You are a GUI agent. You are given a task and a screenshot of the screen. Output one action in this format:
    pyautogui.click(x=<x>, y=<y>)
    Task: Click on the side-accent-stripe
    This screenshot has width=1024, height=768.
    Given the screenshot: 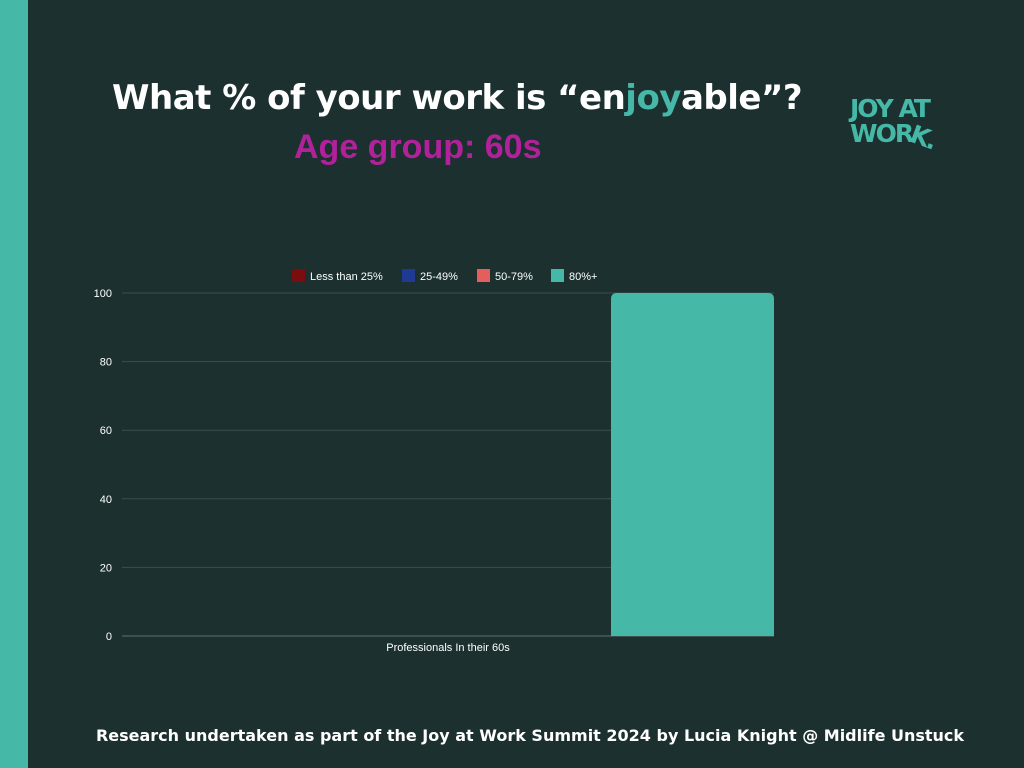 What is the action you would take?
    pyautogui.click(x=14, y=384)
    